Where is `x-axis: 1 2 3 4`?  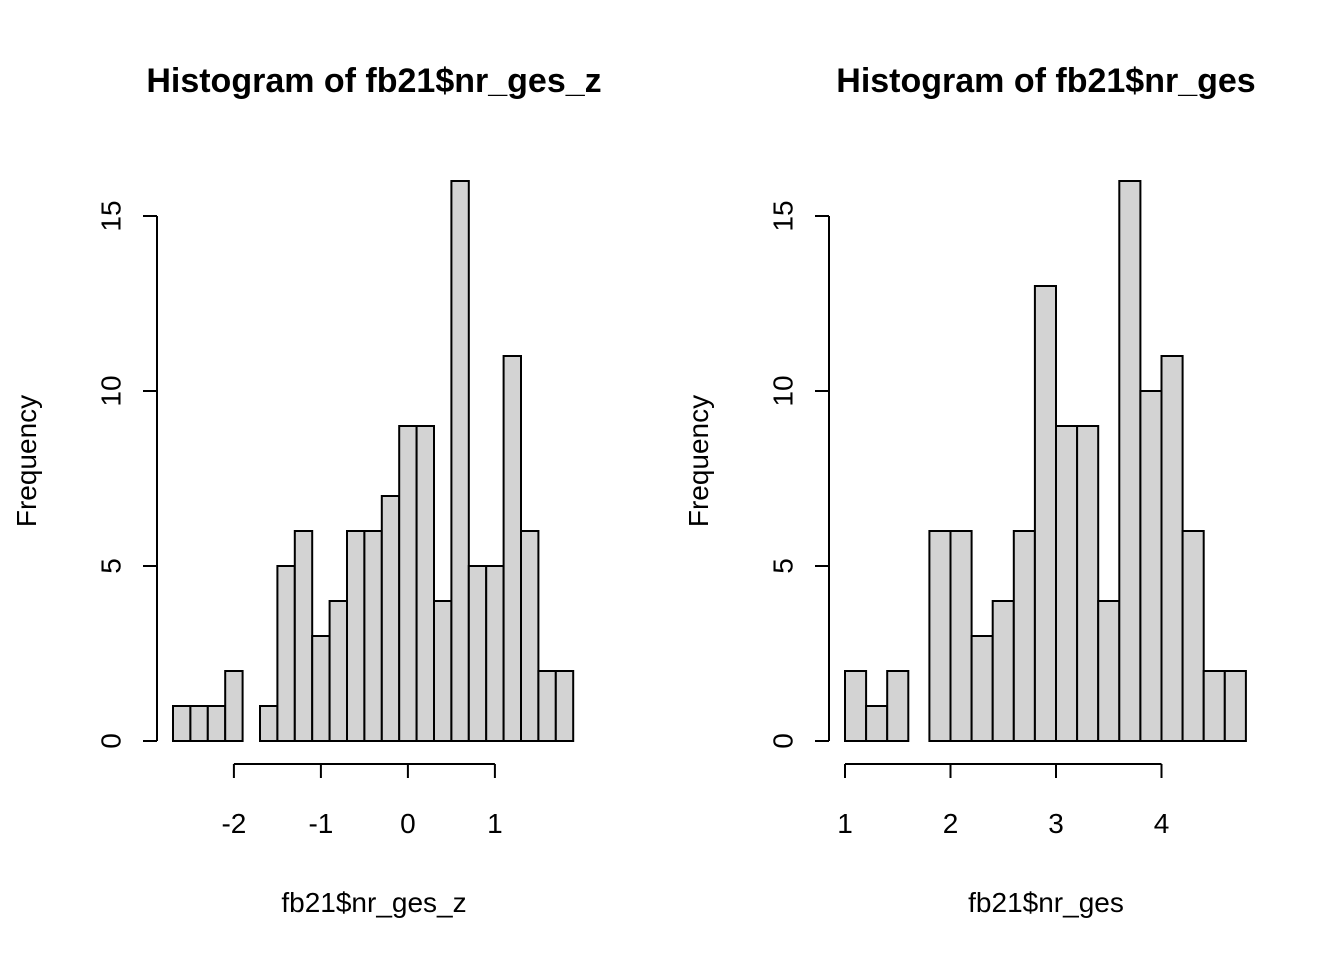 x-axis: 1 2 3 4 is located at coordinates (1003, 801).